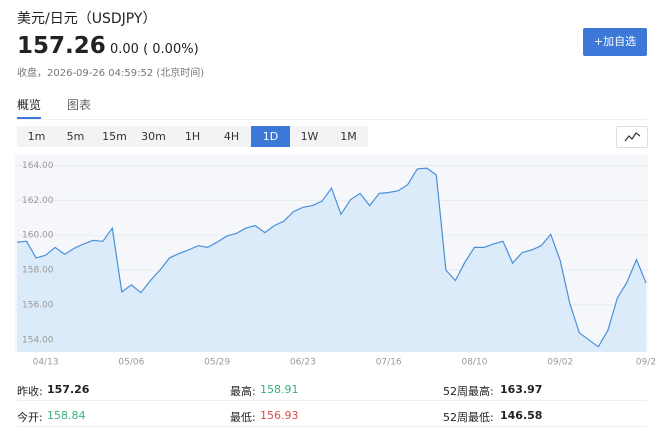 The image size is (660, 436). Describe the element at coordinates (87, 19) in the screenshot. I see `title: 美元/日元（USDJPY）` at that location.